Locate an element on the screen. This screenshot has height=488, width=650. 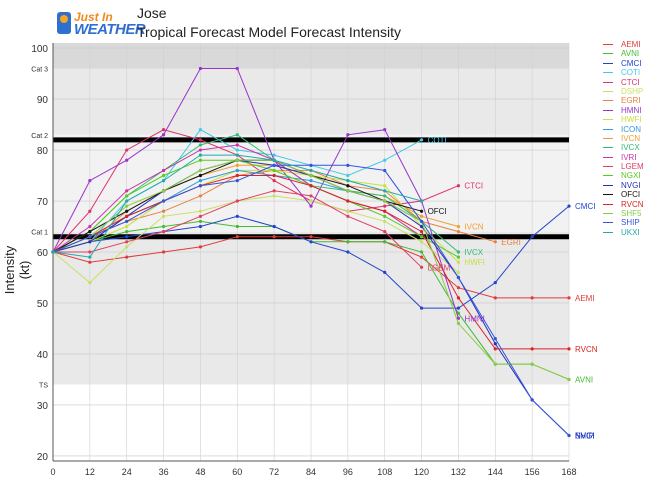
data-point-ivcx is located at coordinates (385, 196).